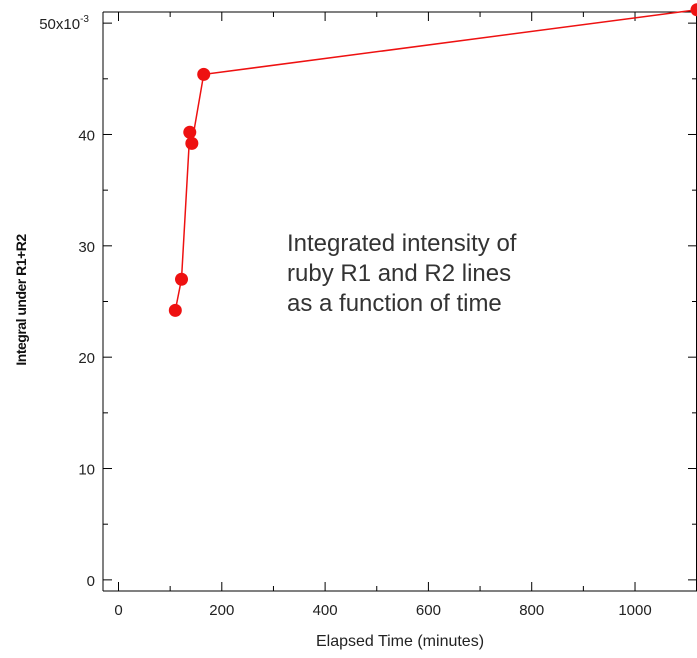 The width and height of the screenshot is (697, 658). Describe the element at coordinates (394, 303) in the screenshot. I see `annotation-line: as a function of time` at that location.